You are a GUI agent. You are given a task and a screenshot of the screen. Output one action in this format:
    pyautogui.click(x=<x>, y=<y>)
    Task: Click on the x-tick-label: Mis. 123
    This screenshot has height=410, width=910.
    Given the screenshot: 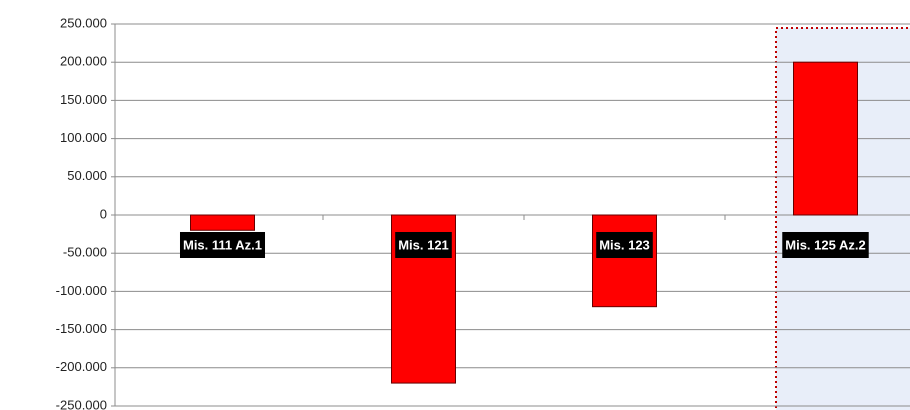 What is the action you would take?
    pyautogui.click(x=624, y=244)
    